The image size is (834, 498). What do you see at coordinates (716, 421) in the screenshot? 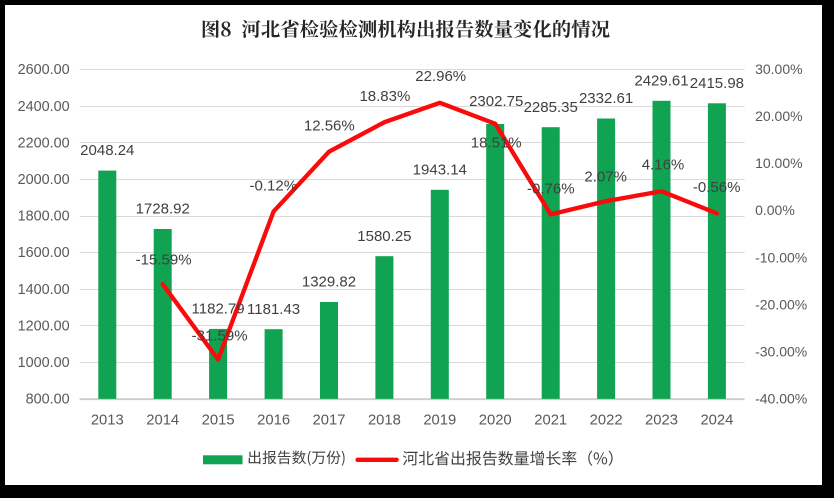
I see `svg-text: 2024` at bounding box center [716, 421].